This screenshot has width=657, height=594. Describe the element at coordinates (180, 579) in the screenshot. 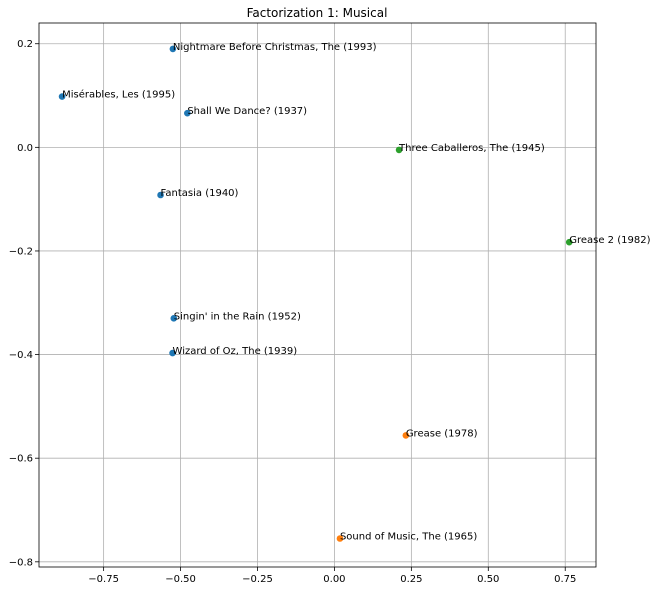

I see `x-tick-label: −0.50` at that location.